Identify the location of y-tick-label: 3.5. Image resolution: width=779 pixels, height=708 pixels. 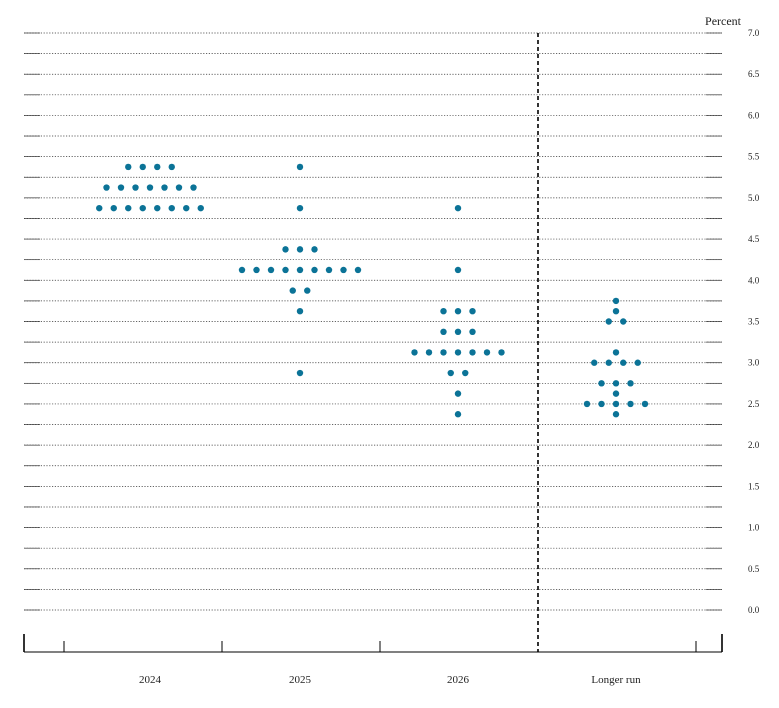
(754, 322).